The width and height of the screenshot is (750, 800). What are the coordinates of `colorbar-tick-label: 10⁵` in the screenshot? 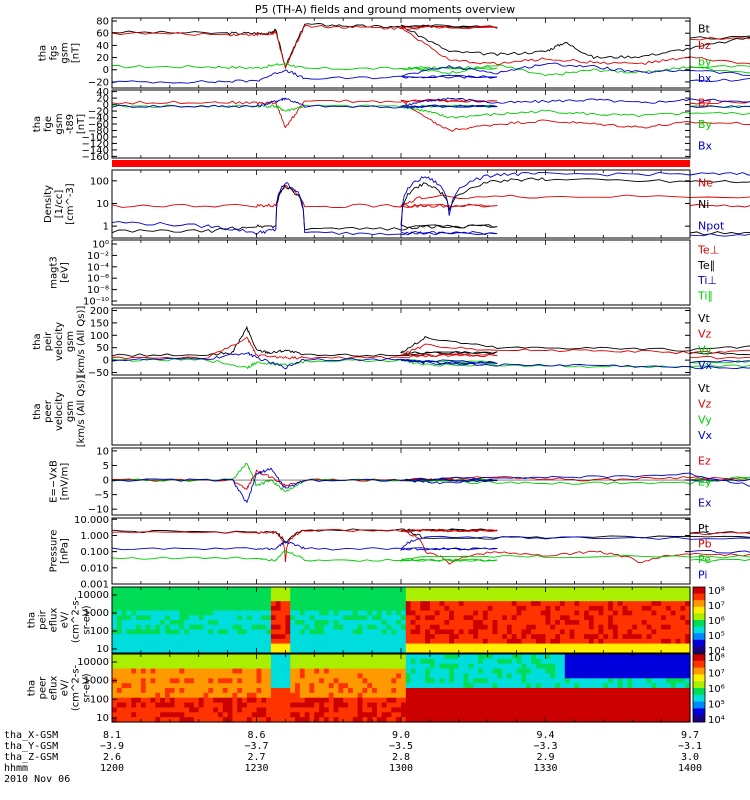 It's located at (716, 636).